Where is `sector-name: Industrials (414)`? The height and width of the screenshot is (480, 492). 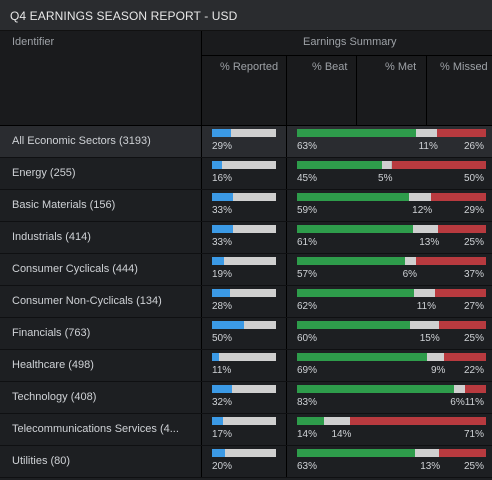 sector-name: Industrials (414) is located at coordinates (51, 237).